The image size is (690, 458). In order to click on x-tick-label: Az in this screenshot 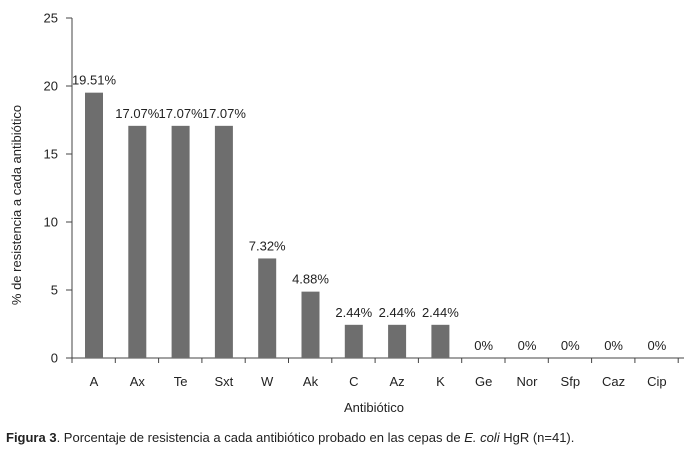, I will do `click(397, 381)`.